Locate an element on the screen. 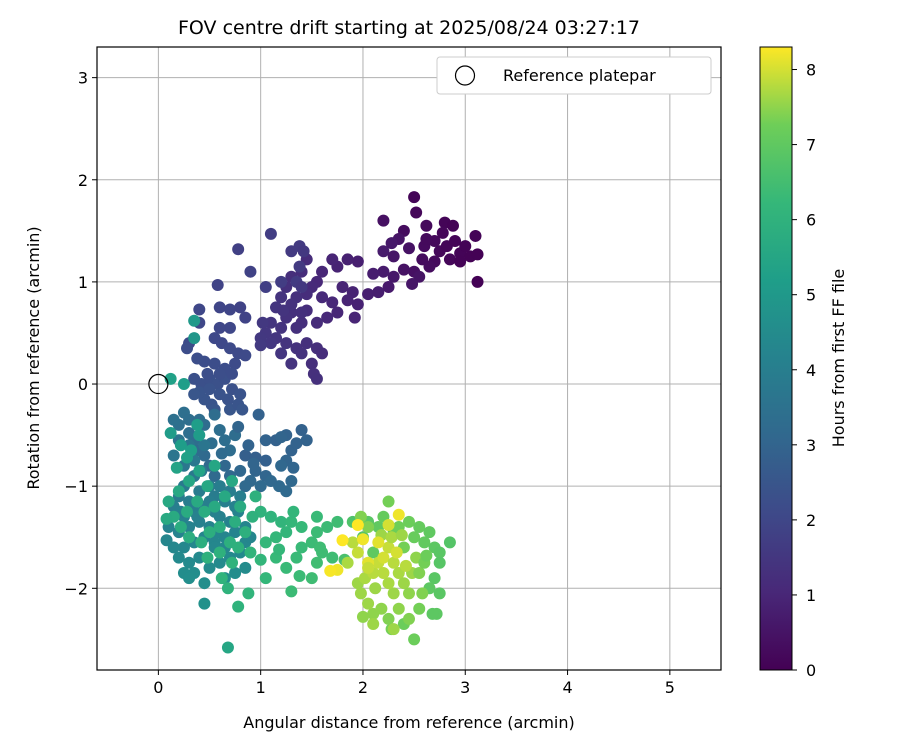 This screenshot has width=900, height=750. colorbar-tick-label: 6 is located at coordinates (811, 220).